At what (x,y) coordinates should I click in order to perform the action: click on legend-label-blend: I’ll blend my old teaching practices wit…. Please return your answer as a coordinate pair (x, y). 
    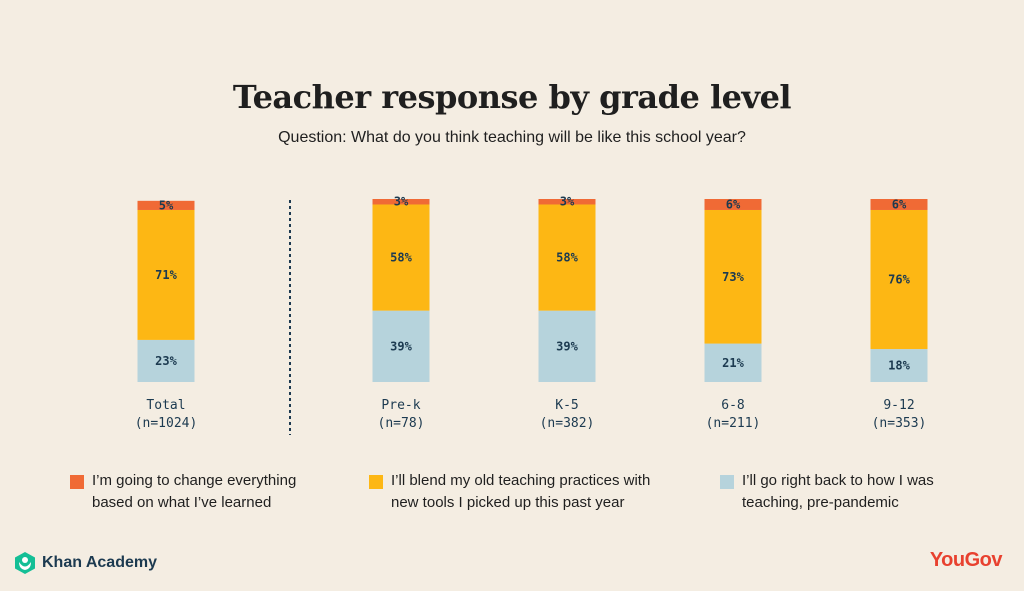
    Looking at the image, I should click on (521, 491).